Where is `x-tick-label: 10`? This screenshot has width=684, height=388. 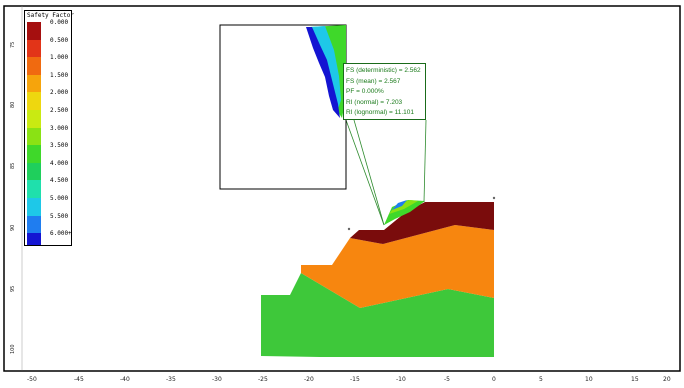
x-tick-label: 10 is located at coordinates (589, 379).